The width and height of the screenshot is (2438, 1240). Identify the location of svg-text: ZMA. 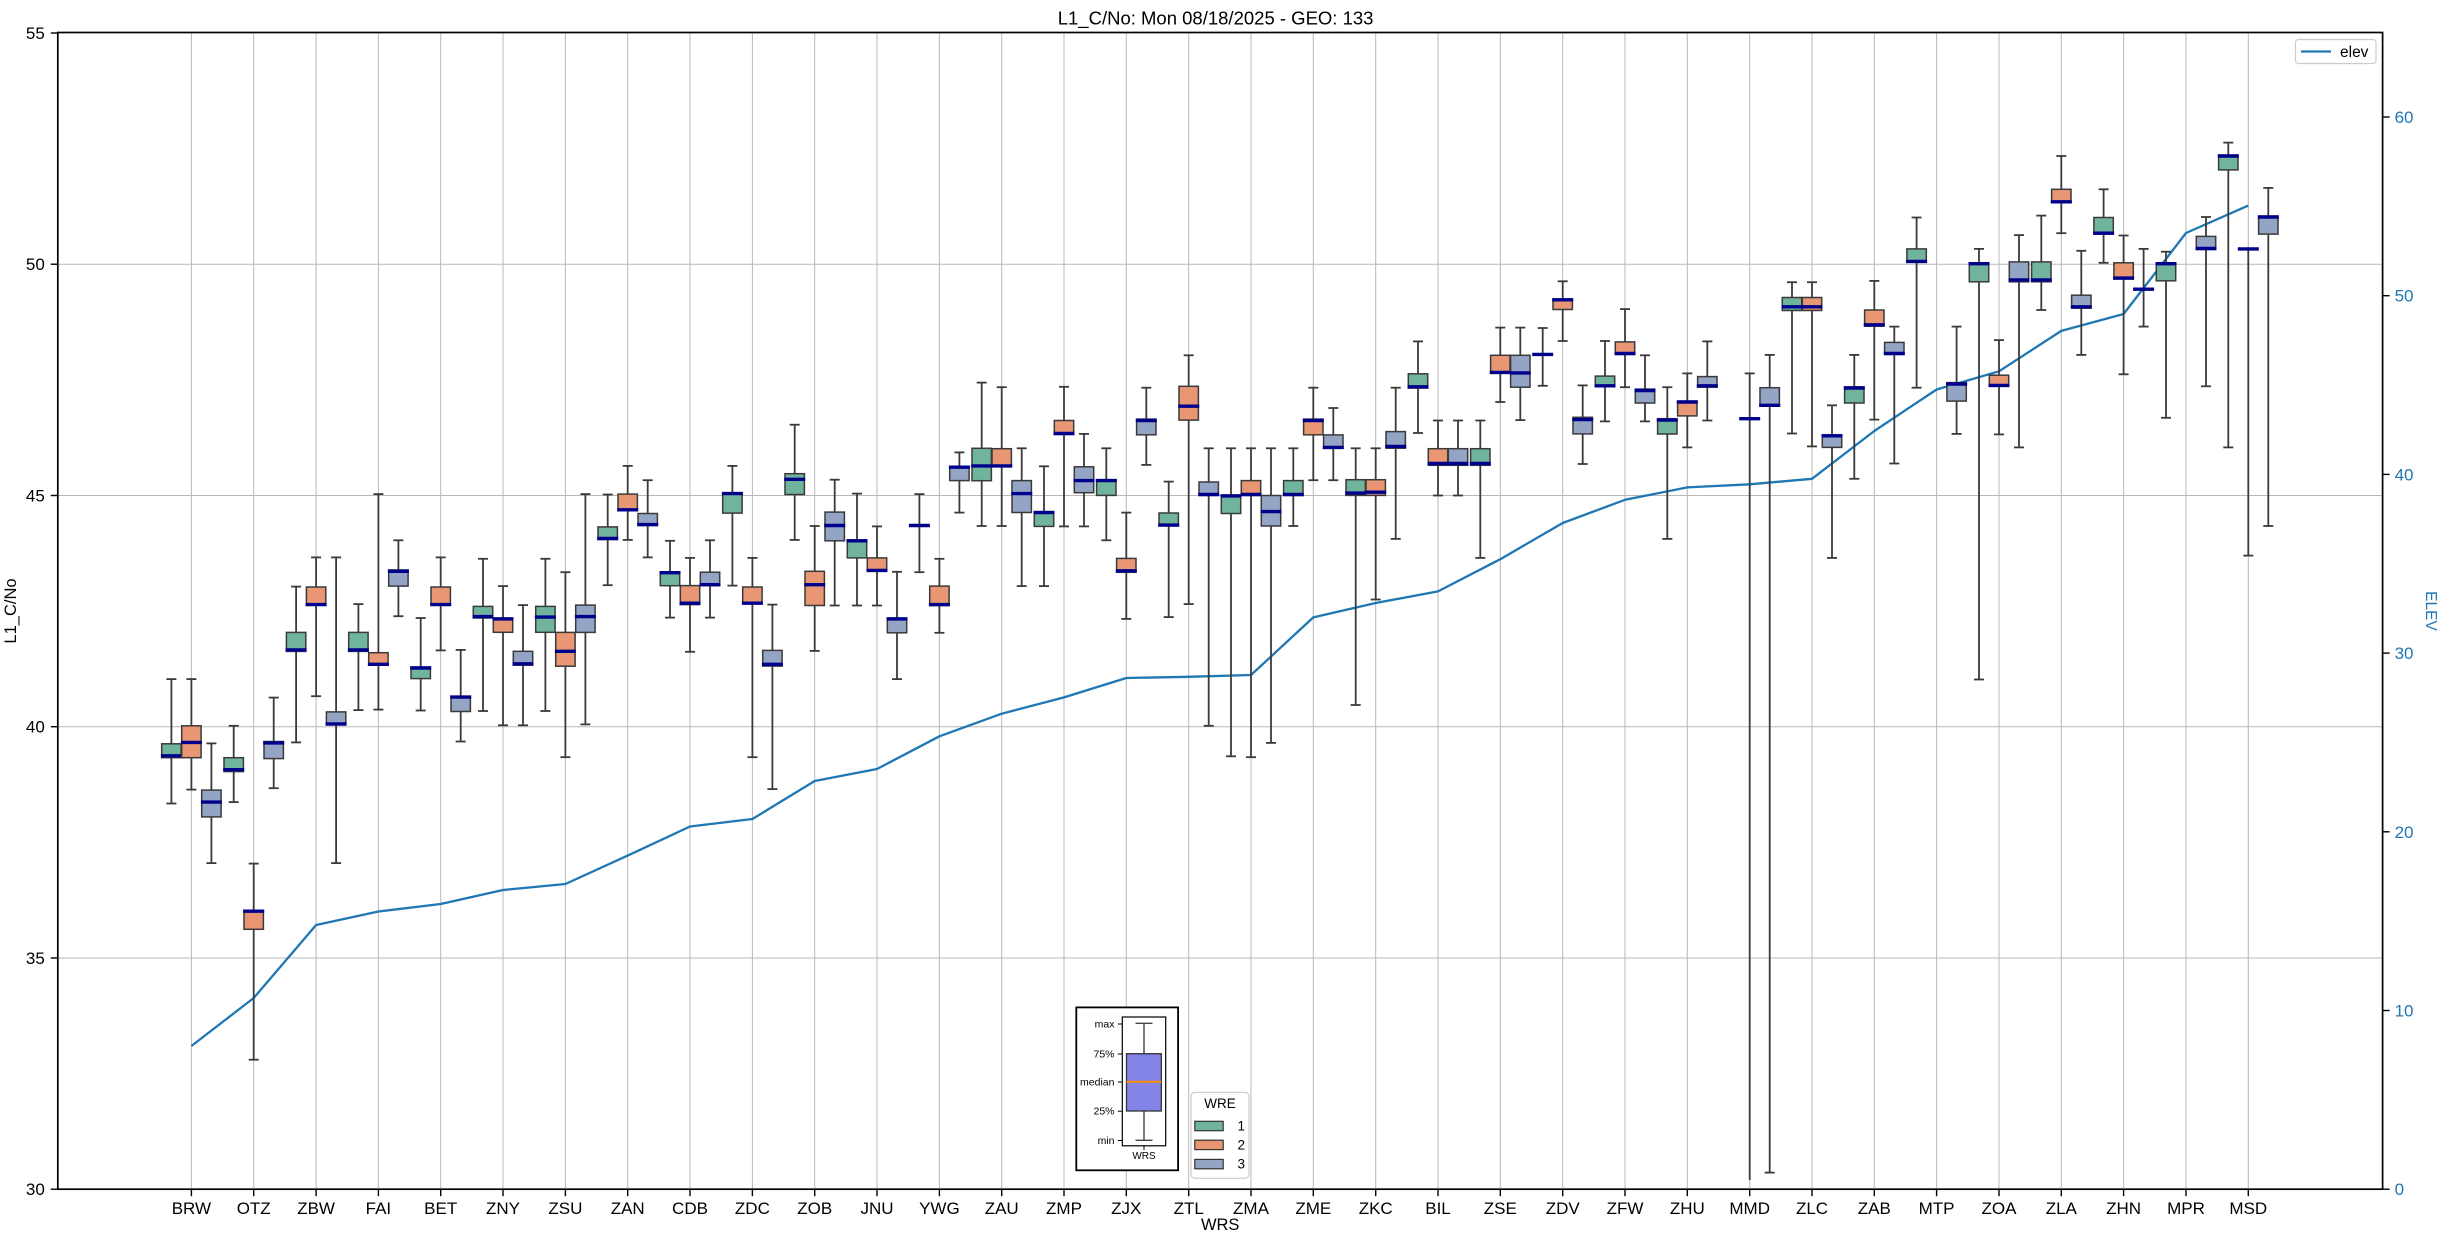
(1251, 1208).